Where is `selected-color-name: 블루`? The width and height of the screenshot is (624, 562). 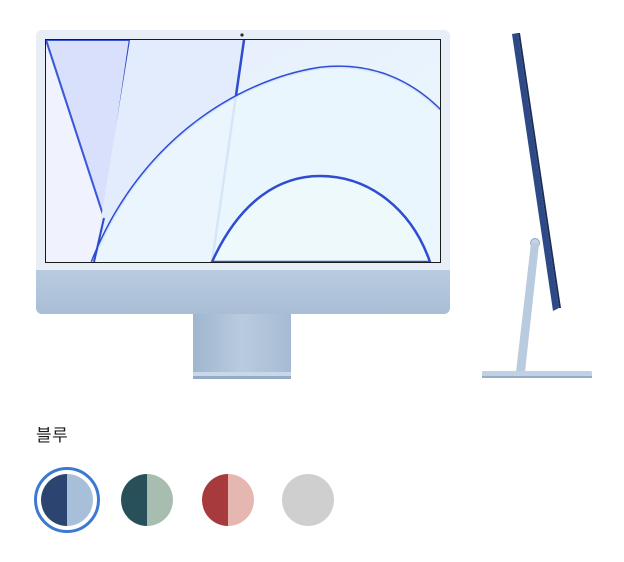 selected-color-name: 블루 is located at coordinates (52, 436).